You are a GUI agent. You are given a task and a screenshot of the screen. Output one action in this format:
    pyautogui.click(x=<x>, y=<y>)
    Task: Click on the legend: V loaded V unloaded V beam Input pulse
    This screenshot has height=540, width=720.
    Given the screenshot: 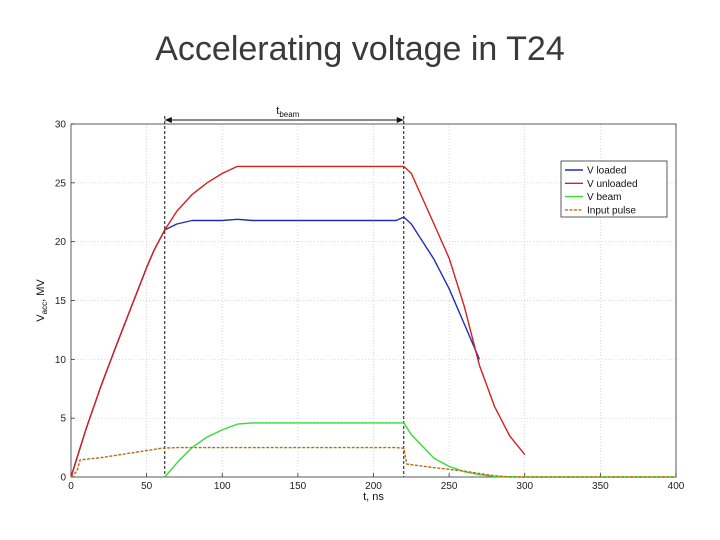 What is the action you would take?
    pyautogui.click(x=614, y=189)
    